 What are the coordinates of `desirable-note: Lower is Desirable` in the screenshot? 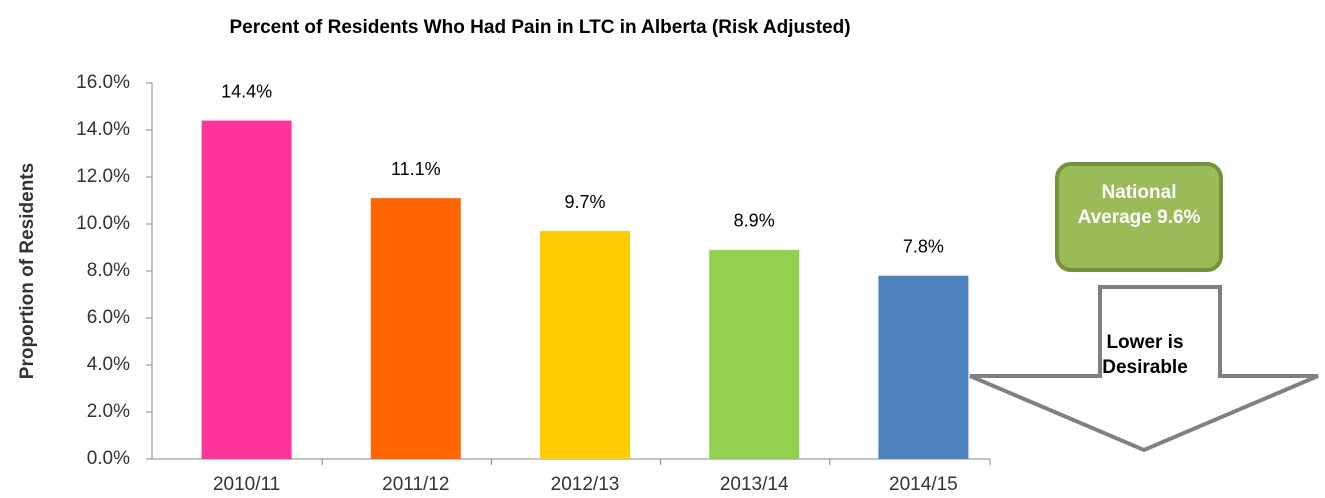 It's located at (1145, 355).